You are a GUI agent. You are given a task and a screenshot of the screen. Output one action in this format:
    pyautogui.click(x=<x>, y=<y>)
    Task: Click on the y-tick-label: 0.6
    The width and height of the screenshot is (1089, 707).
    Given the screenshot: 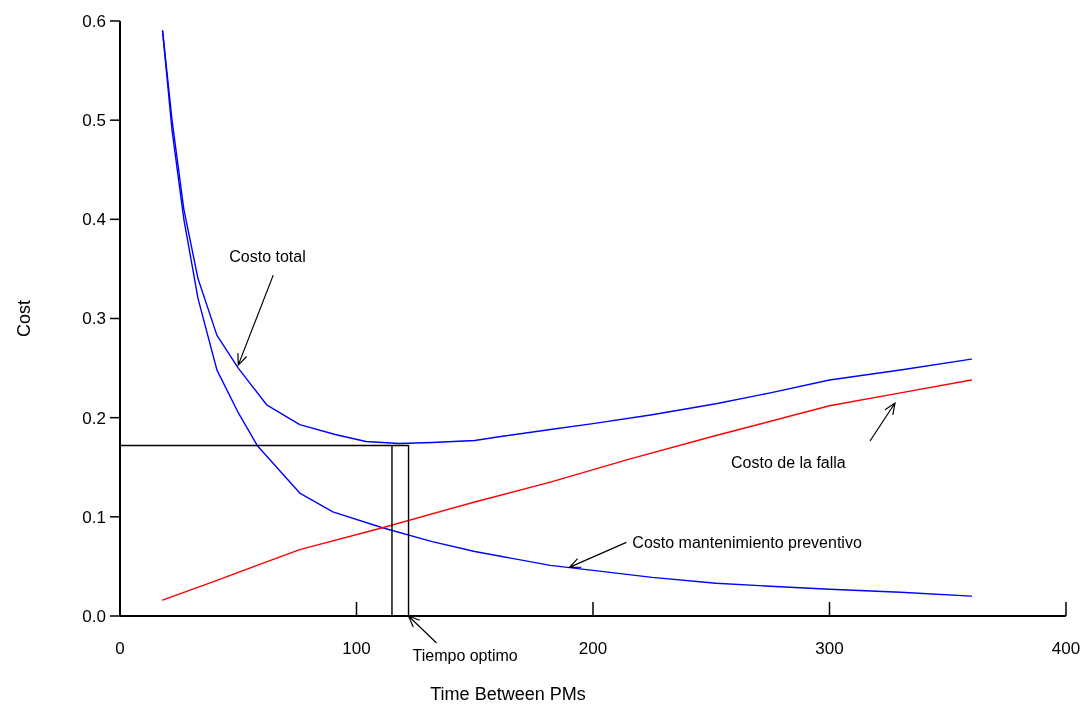 What is the action you would take?
    pyautogui.click(x=94, y=21)
    